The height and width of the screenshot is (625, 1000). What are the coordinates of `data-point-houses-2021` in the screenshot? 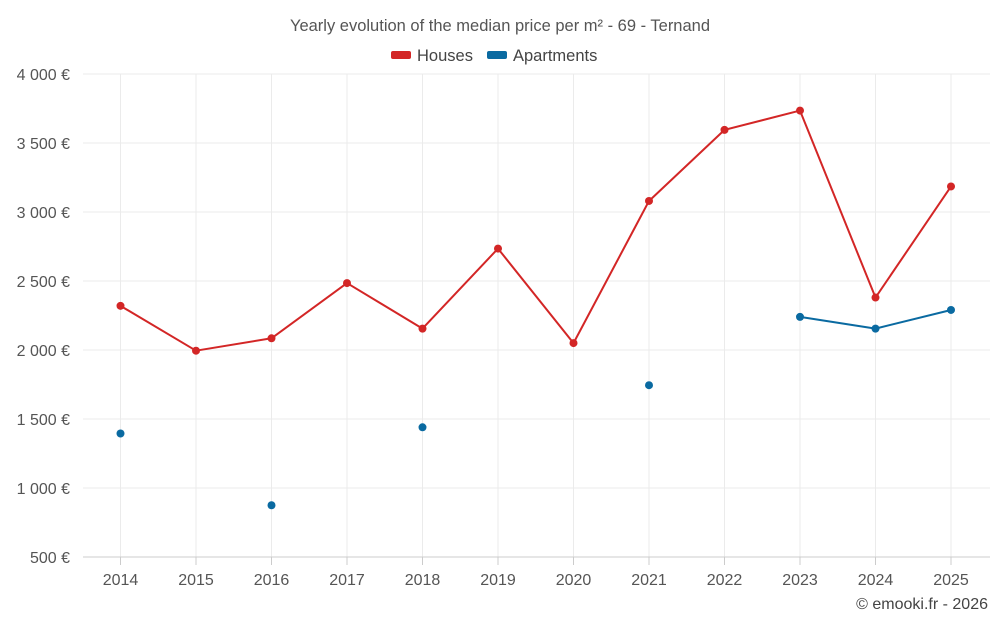 It's located at (649, 200).